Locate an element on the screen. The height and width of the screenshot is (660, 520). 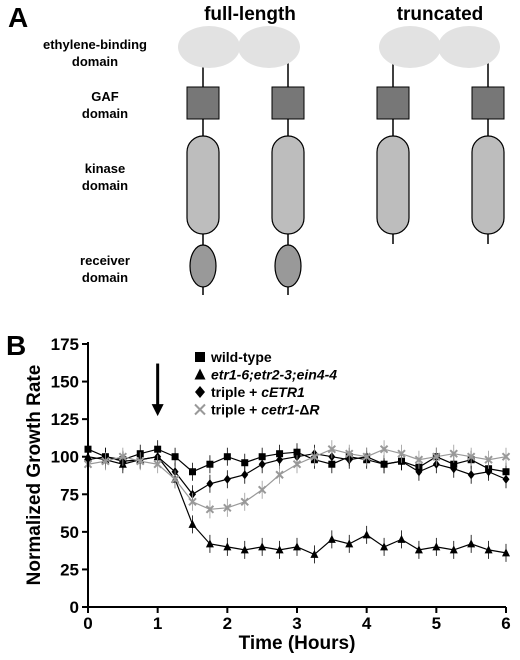
legend-label-part: wild-type is located at coordinates (241, 357).